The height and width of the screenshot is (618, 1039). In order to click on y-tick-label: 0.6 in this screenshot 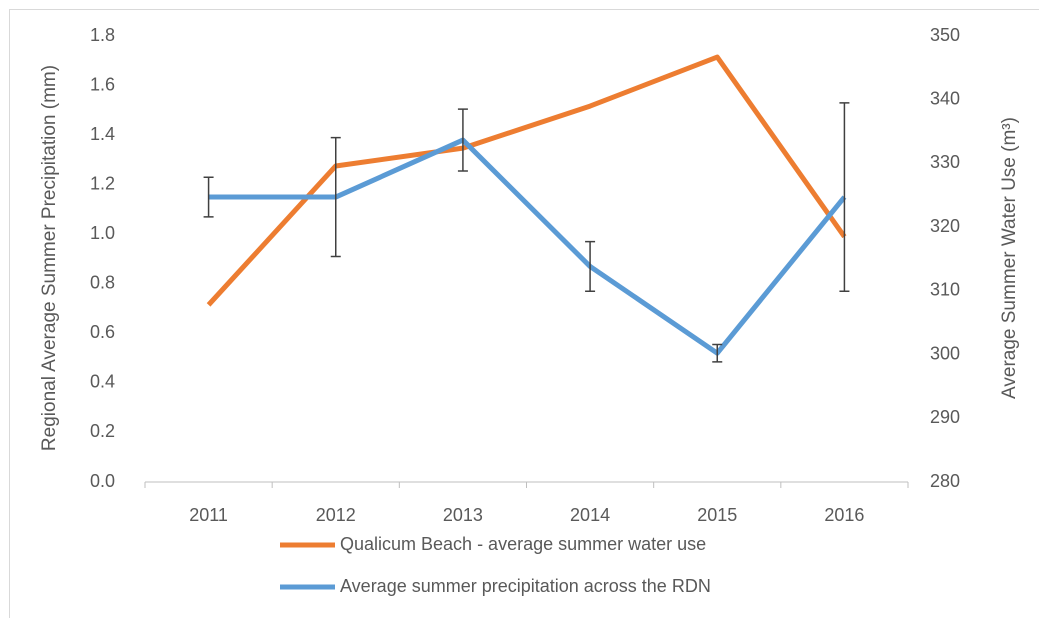, I will do `click(102, 332)`.